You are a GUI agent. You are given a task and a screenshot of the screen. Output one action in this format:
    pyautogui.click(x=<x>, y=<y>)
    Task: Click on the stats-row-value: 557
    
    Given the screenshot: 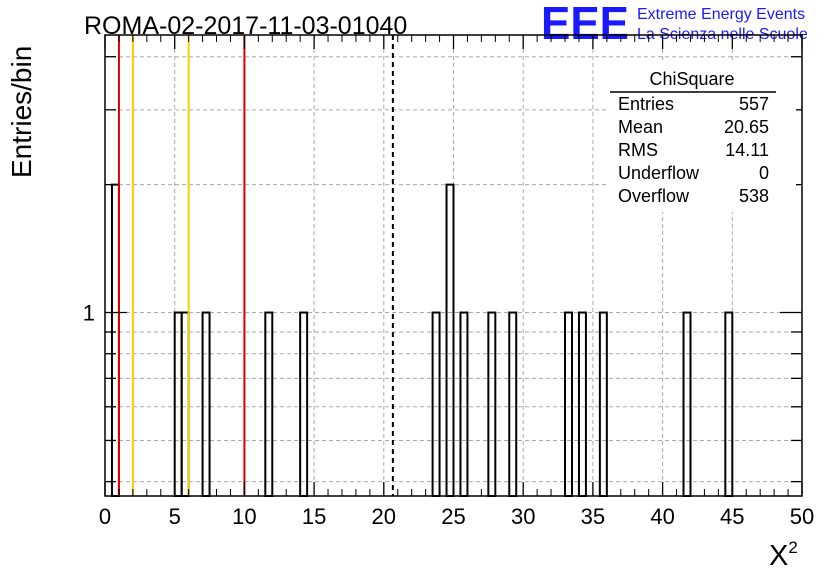 What is the action you would take?
    pyautogui.click(x=754, y=104)
    